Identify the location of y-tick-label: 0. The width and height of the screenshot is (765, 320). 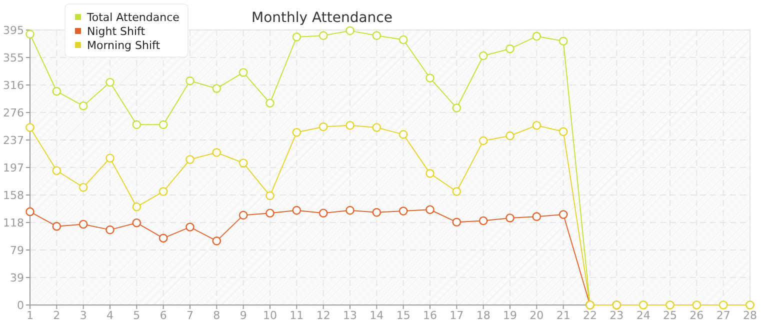
(20, 305).